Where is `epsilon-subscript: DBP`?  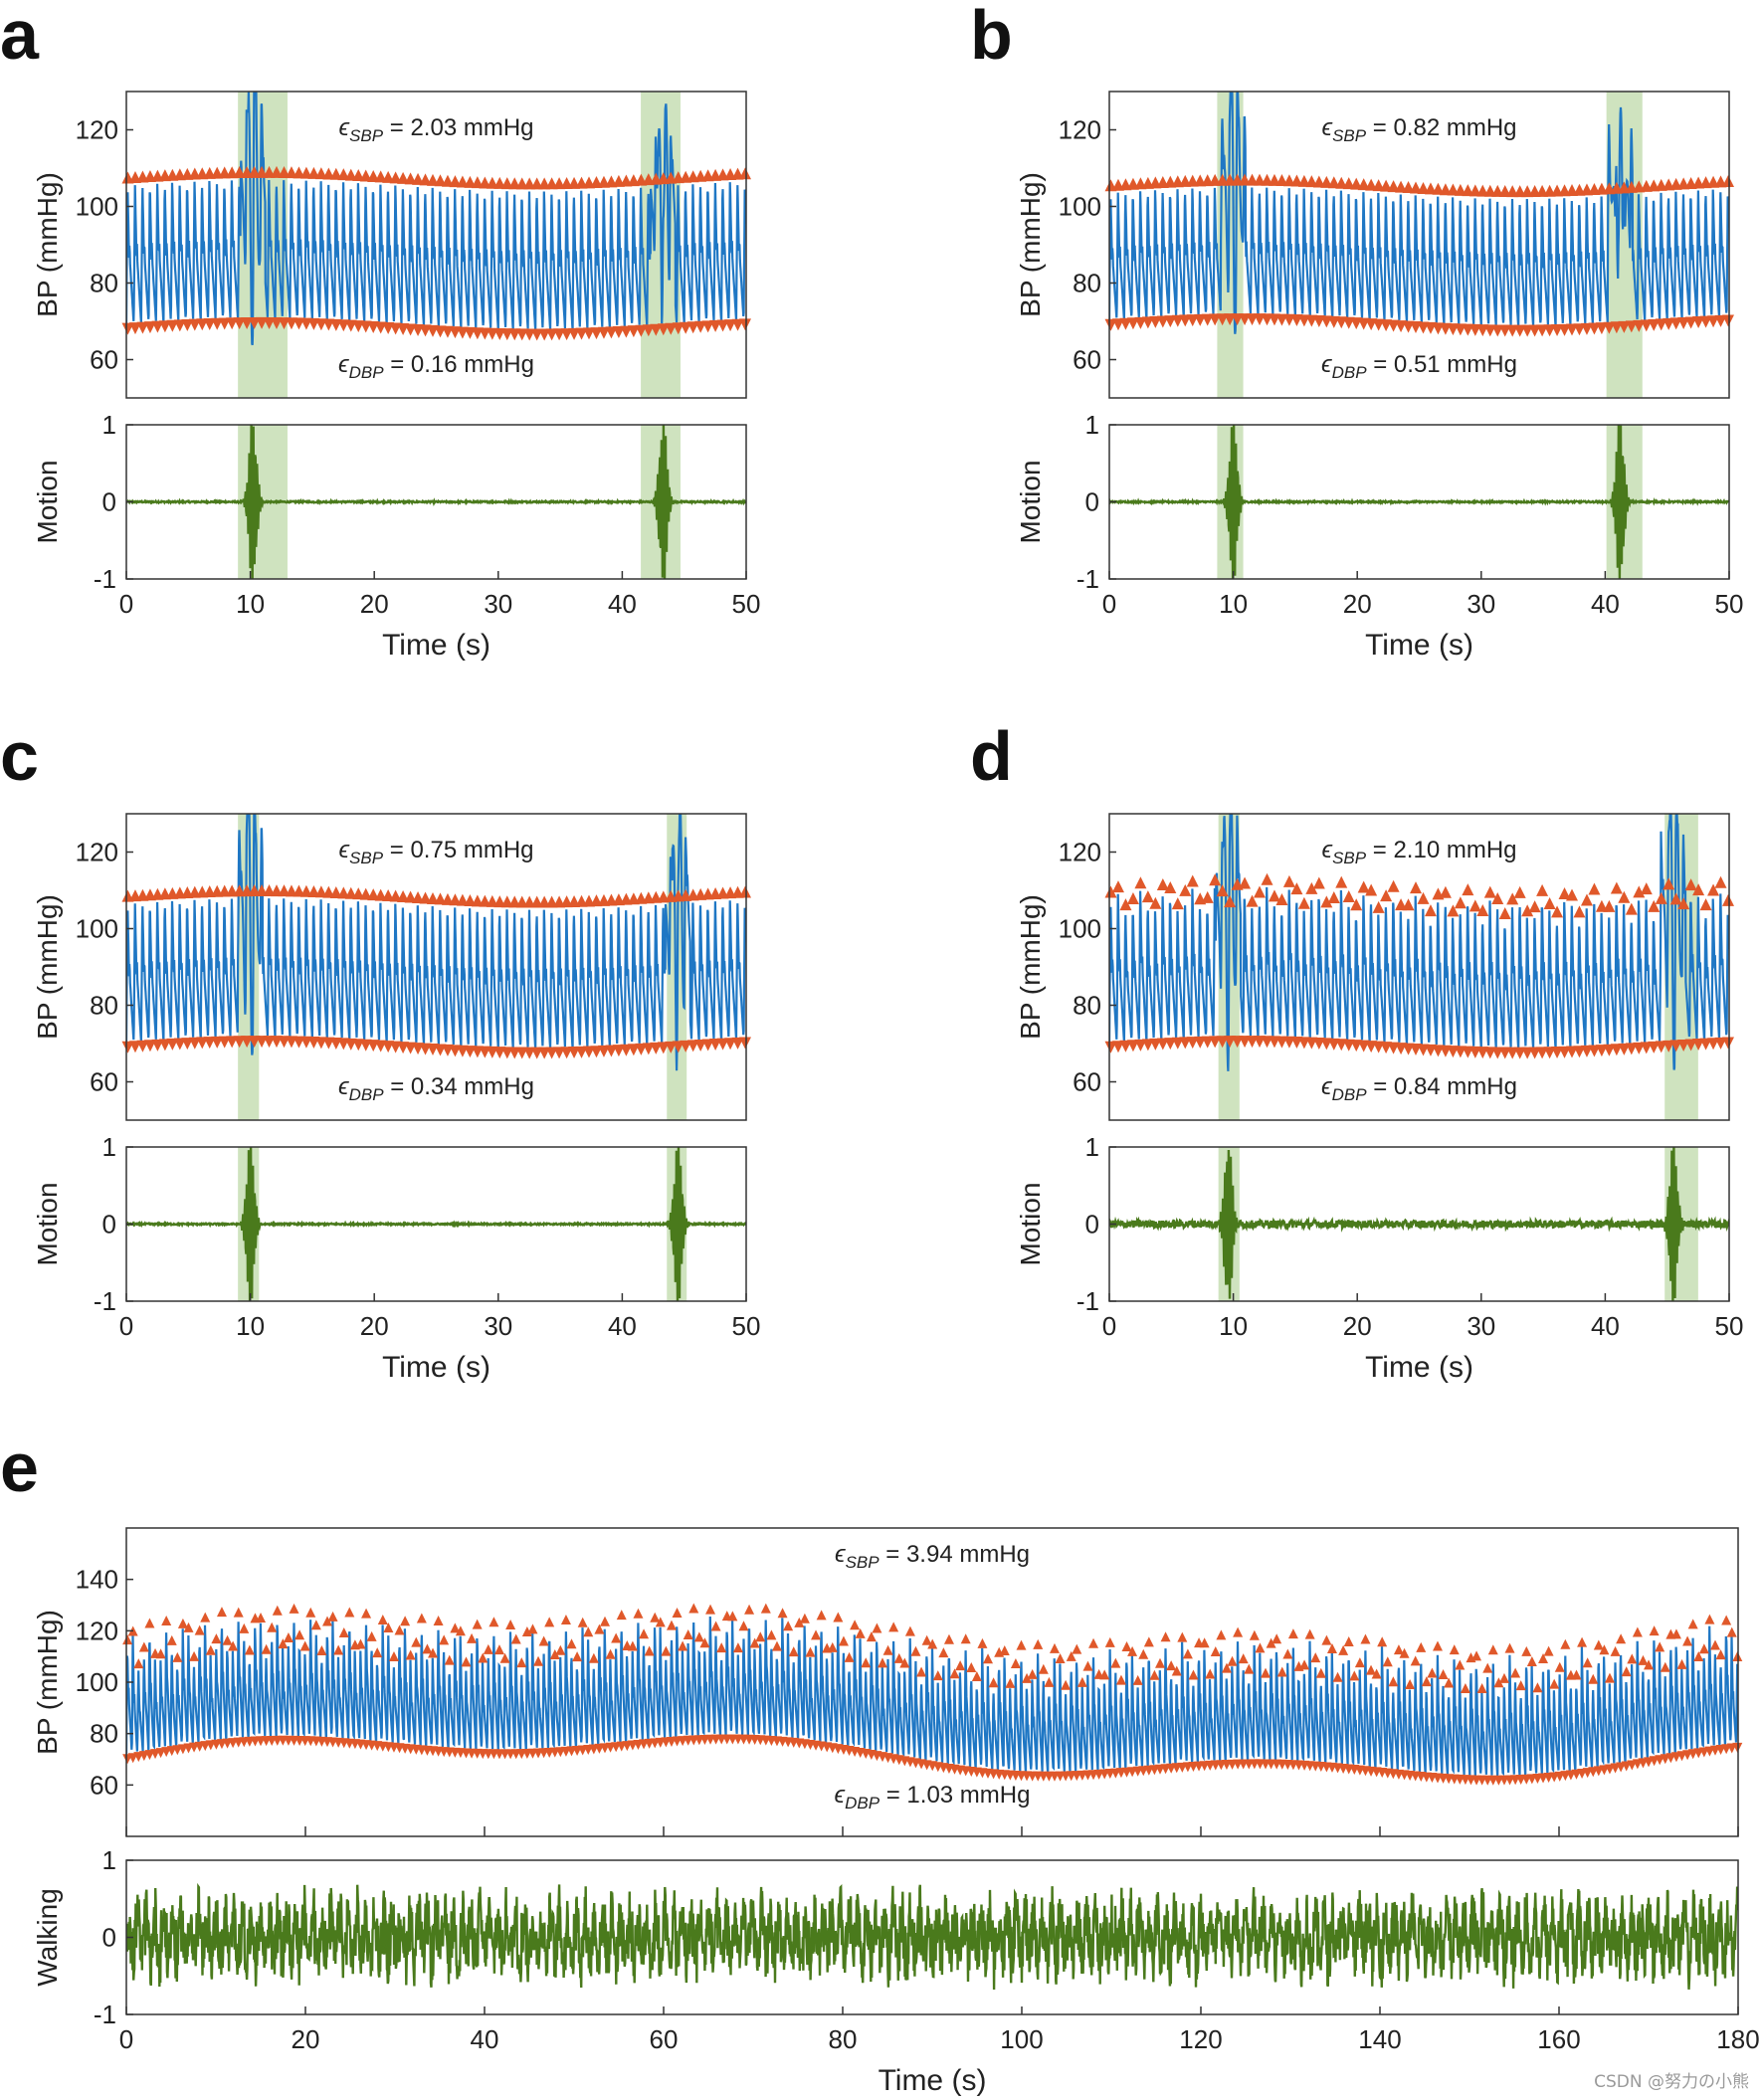
epsilon-subscript: DBP is located at coordinates (1350, 372).